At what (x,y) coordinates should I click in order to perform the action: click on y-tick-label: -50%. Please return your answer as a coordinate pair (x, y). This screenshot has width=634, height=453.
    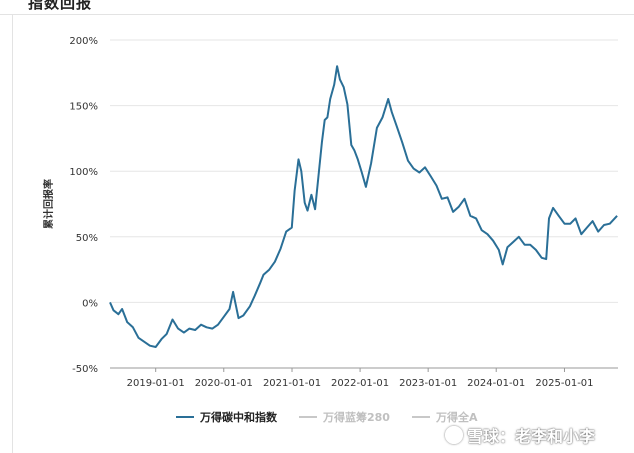
    Looking at the image, I should click on (85, 369).